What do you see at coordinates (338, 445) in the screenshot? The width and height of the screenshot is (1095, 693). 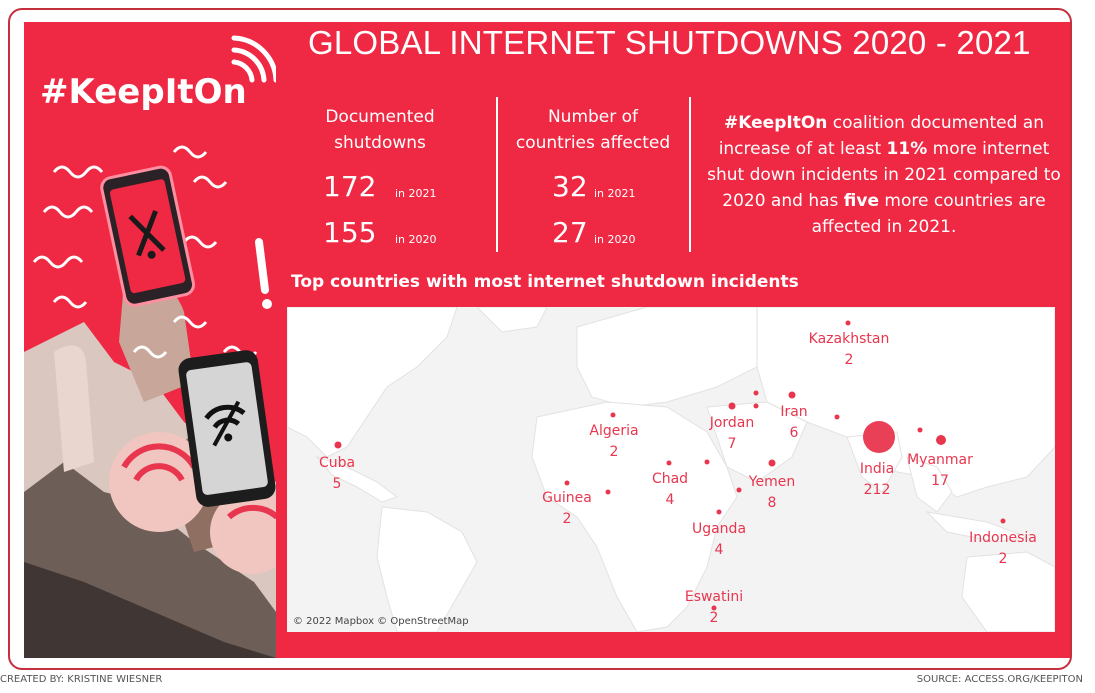 I see `map-marker-cuba` at bounding box center [338, 445].